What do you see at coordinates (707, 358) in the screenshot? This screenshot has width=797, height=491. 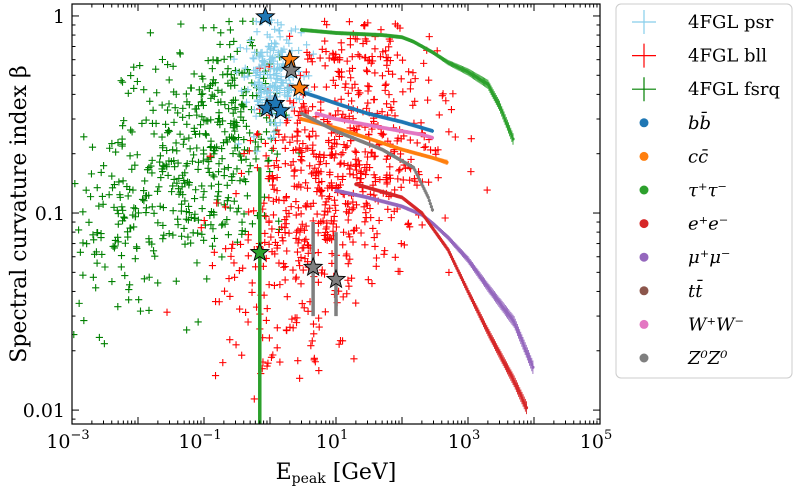 I see `legend-label-ZZ: Z⁰Z⁰` at bounding box center [707, 358].